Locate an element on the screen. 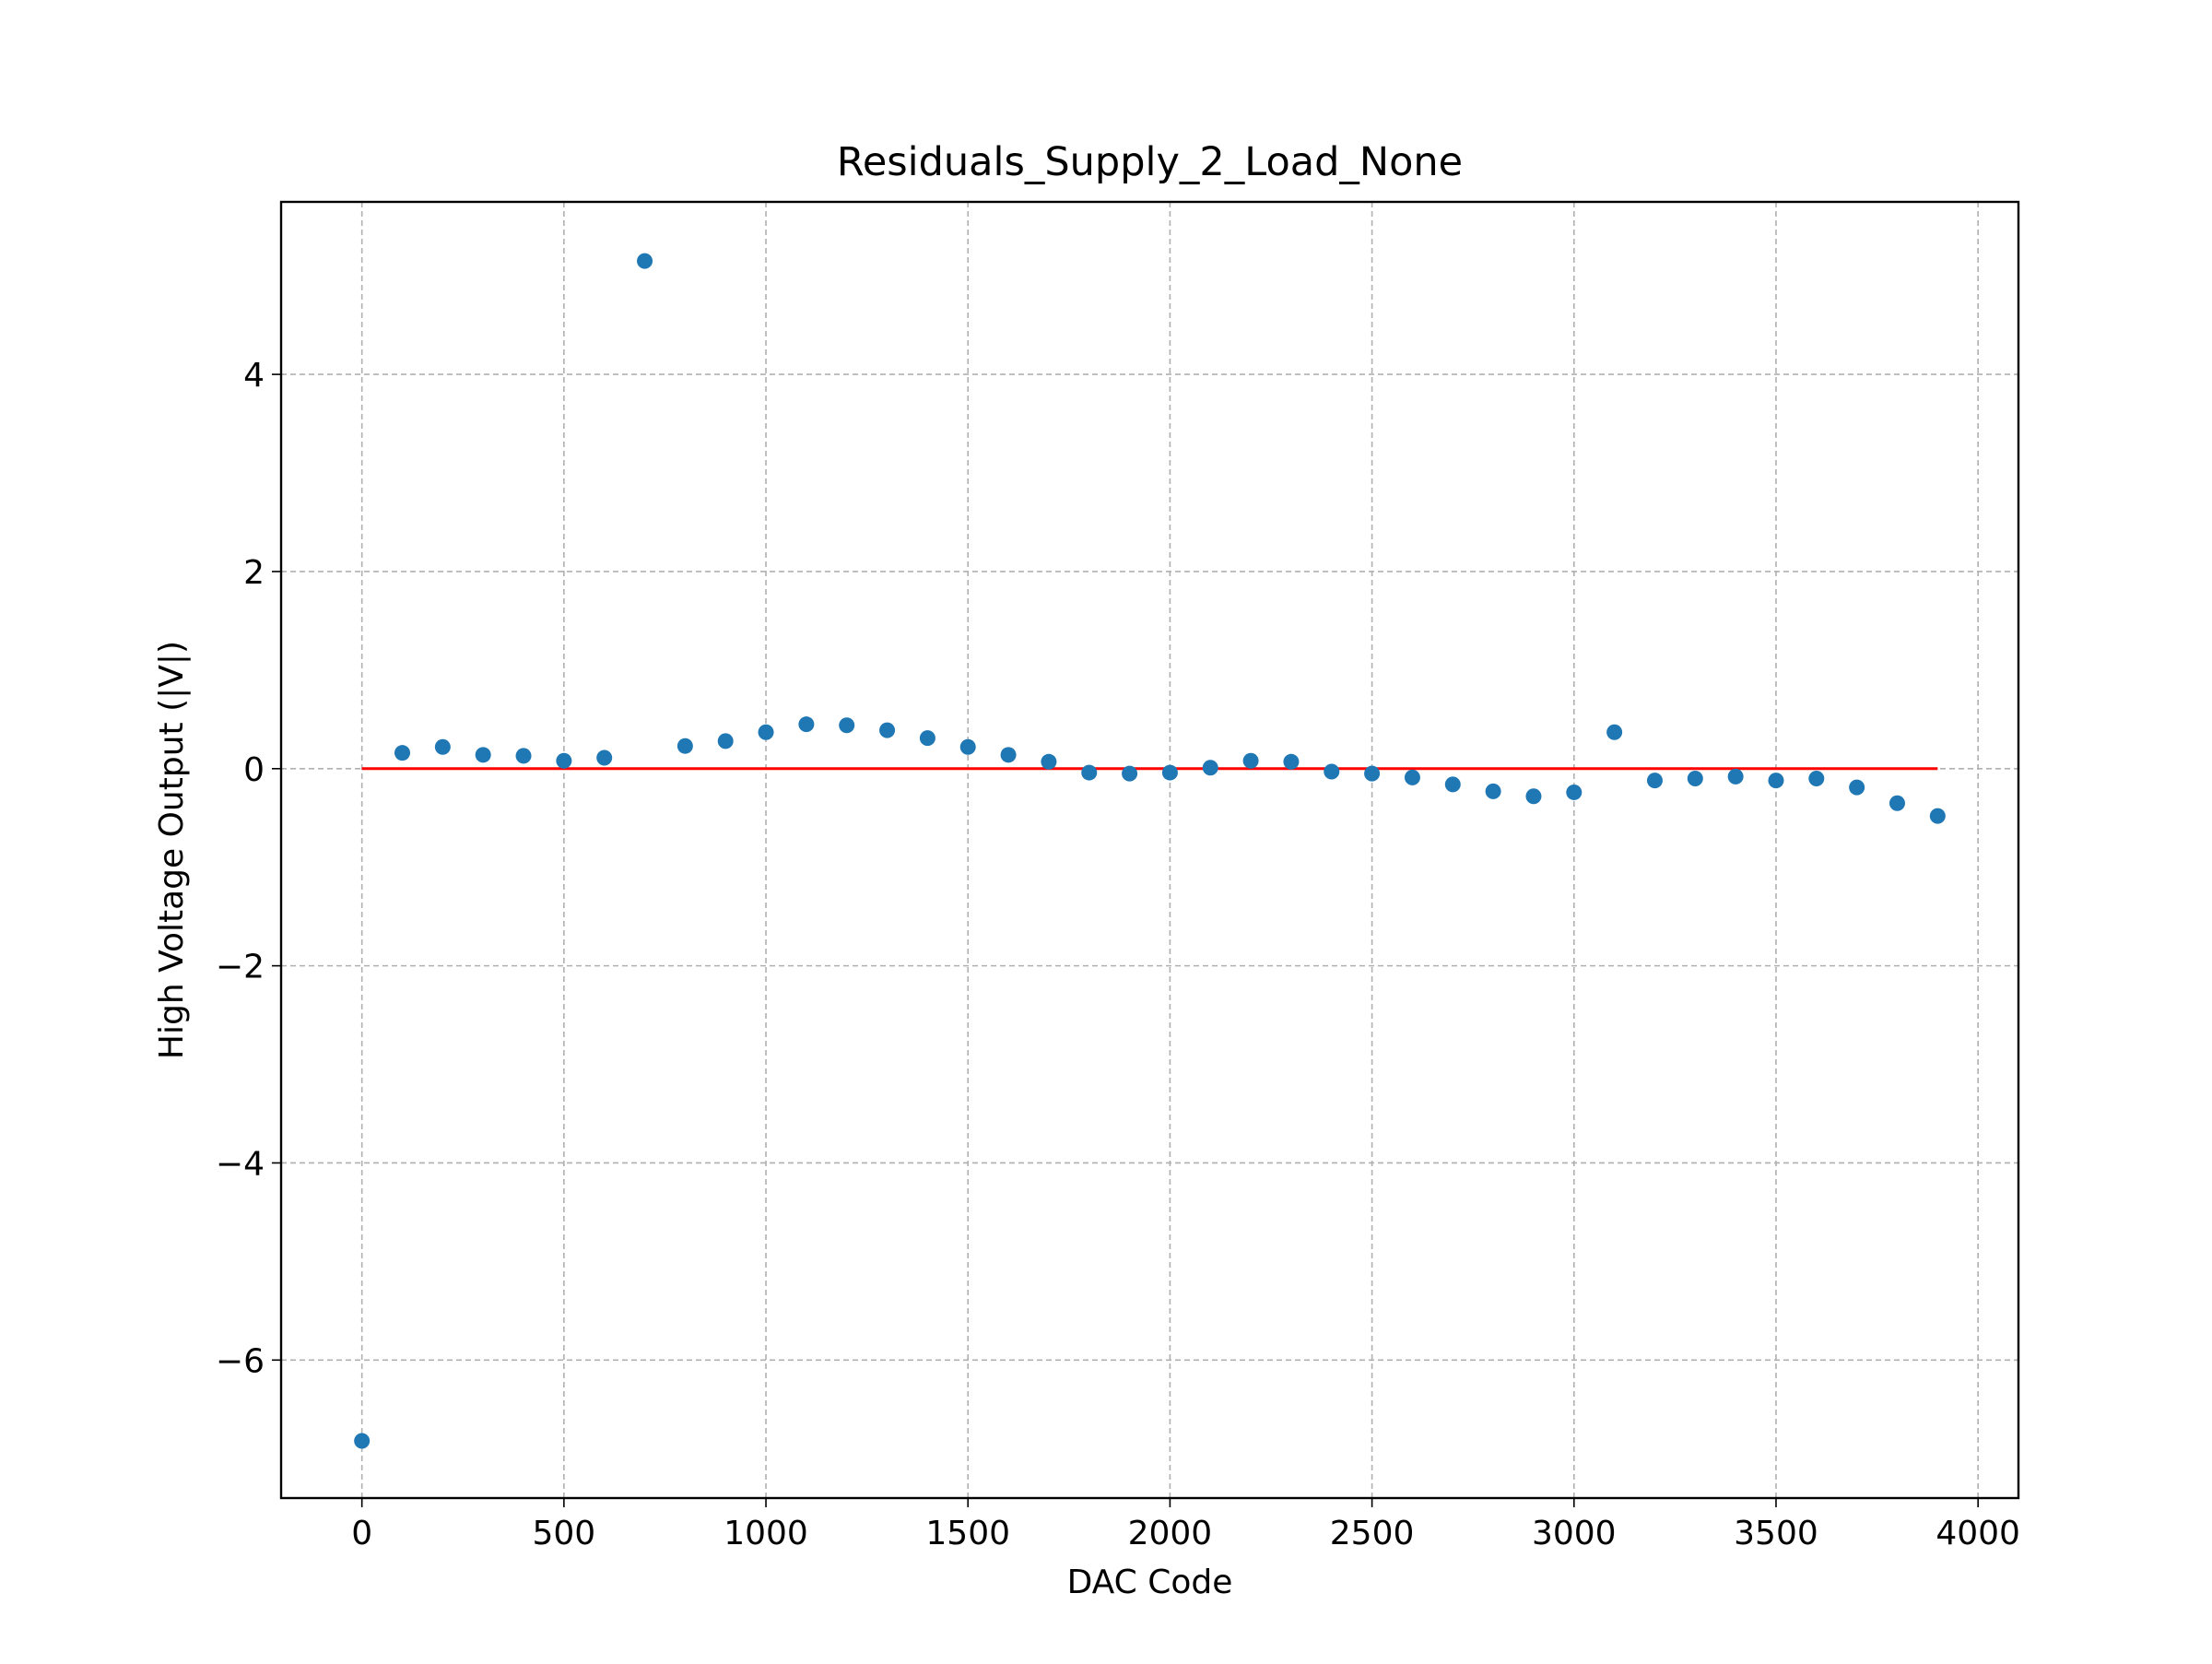 Image resolution: width=2212 pixels, height=1664 pixels. x-tick-label: 3000 is located at coordinates (1574, 1533).